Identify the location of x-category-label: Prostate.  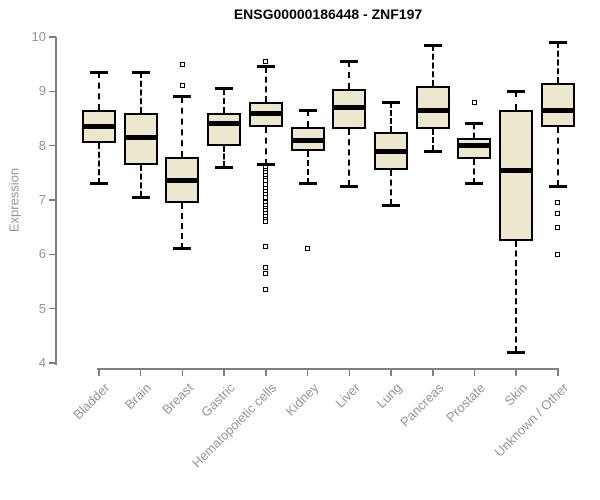
(466, 402).